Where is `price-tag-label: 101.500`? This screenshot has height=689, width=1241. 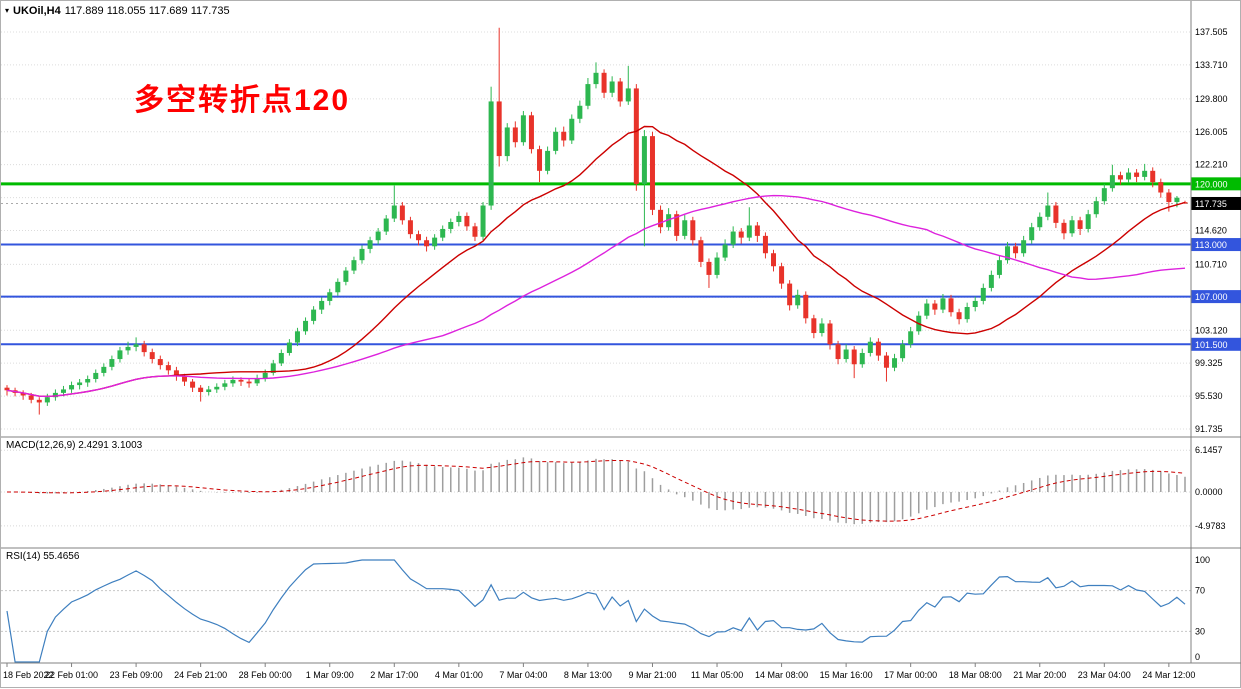
price-tag-label: 101.500 is located at coordinates (1211, 345).